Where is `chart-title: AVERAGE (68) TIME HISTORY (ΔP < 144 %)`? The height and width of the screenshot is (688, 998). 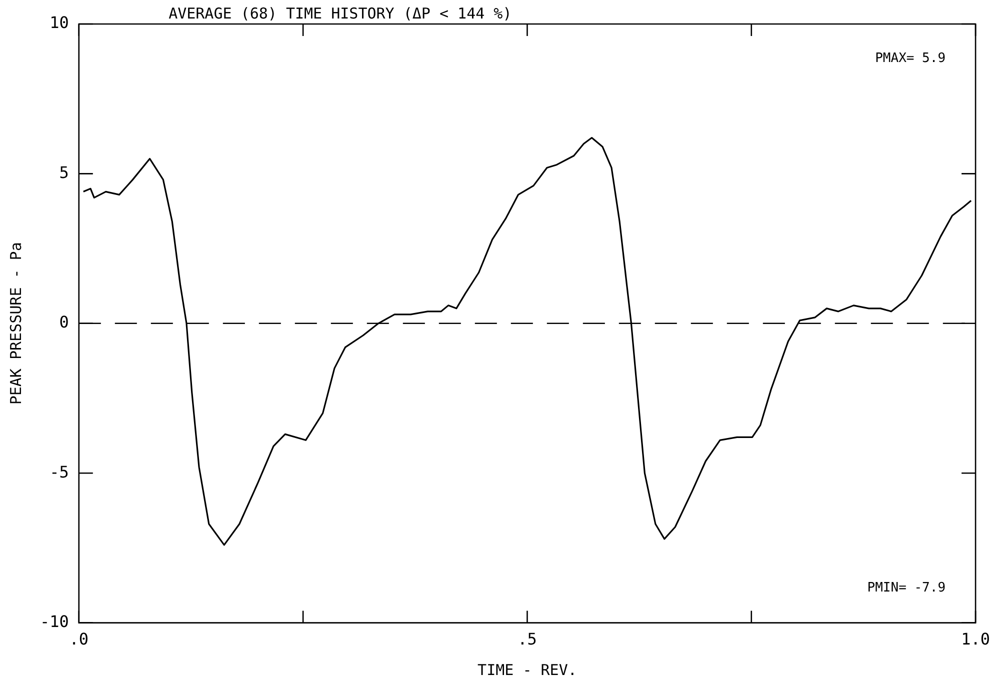 chart-title: AVERAGE (68) TIME HISTORY (ΔP < 144 %) is located at coordinates (340, 13).